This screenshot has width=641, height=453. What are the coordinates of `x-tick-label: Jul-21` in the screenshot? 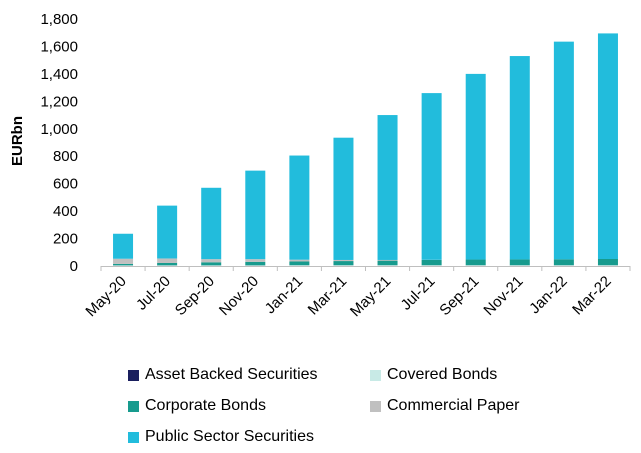 It's located at (418, 293).